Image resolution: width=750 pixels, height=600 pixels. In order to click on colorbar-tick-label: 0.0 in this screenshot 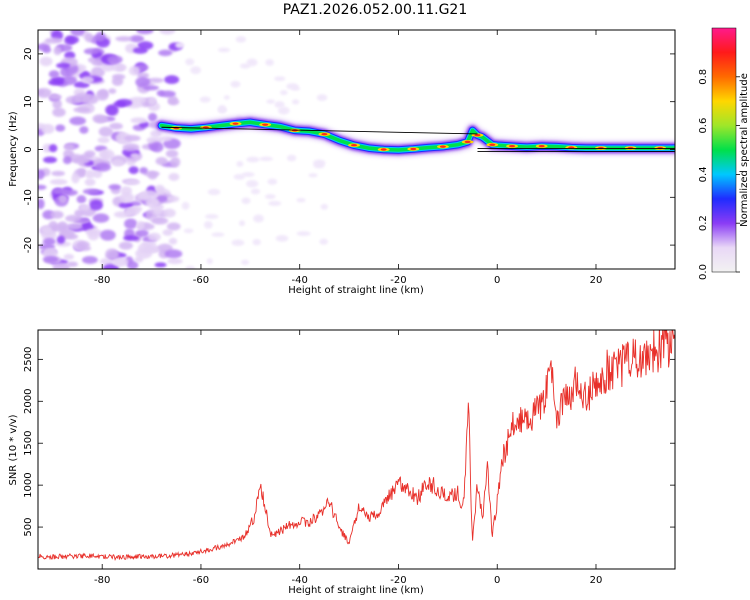, I will do `click(703, 272)`.